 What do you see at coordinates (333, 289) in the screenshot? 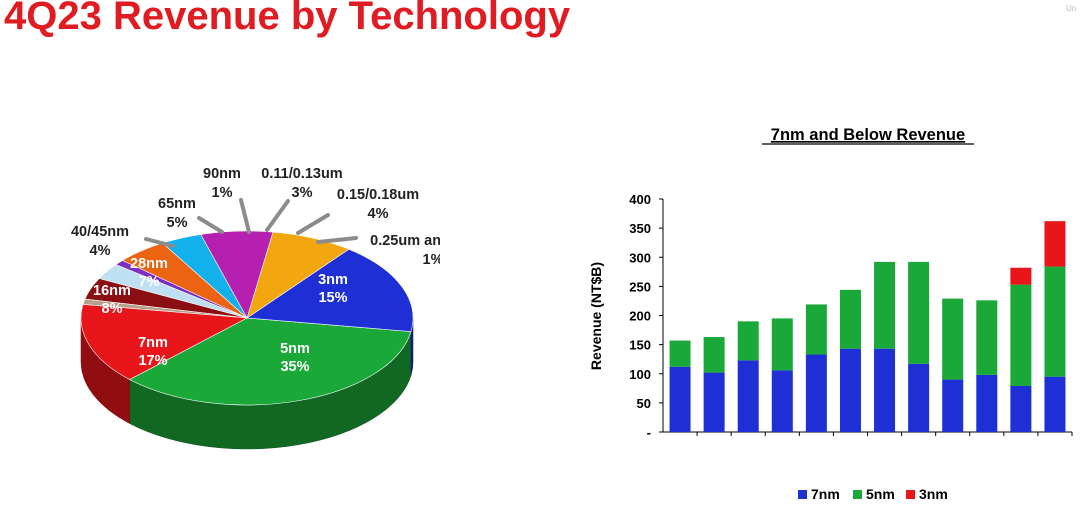
I see `pie-label-3nm: 3nm 15%` at bounding box center [333, 289].